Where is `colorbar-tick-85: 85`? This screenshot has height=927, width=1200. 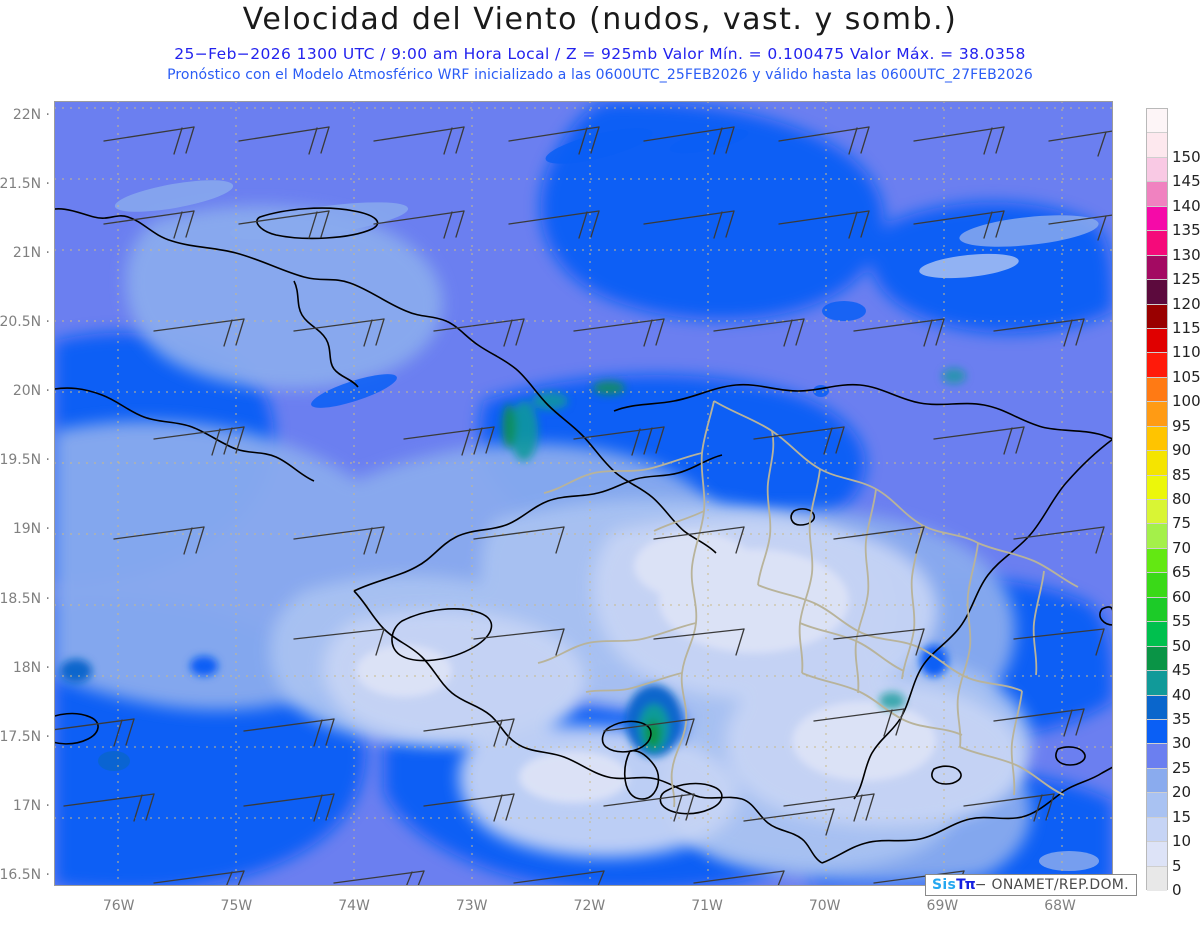
colorbar-tick-85: 85 is located at coordinates (1182, 474).